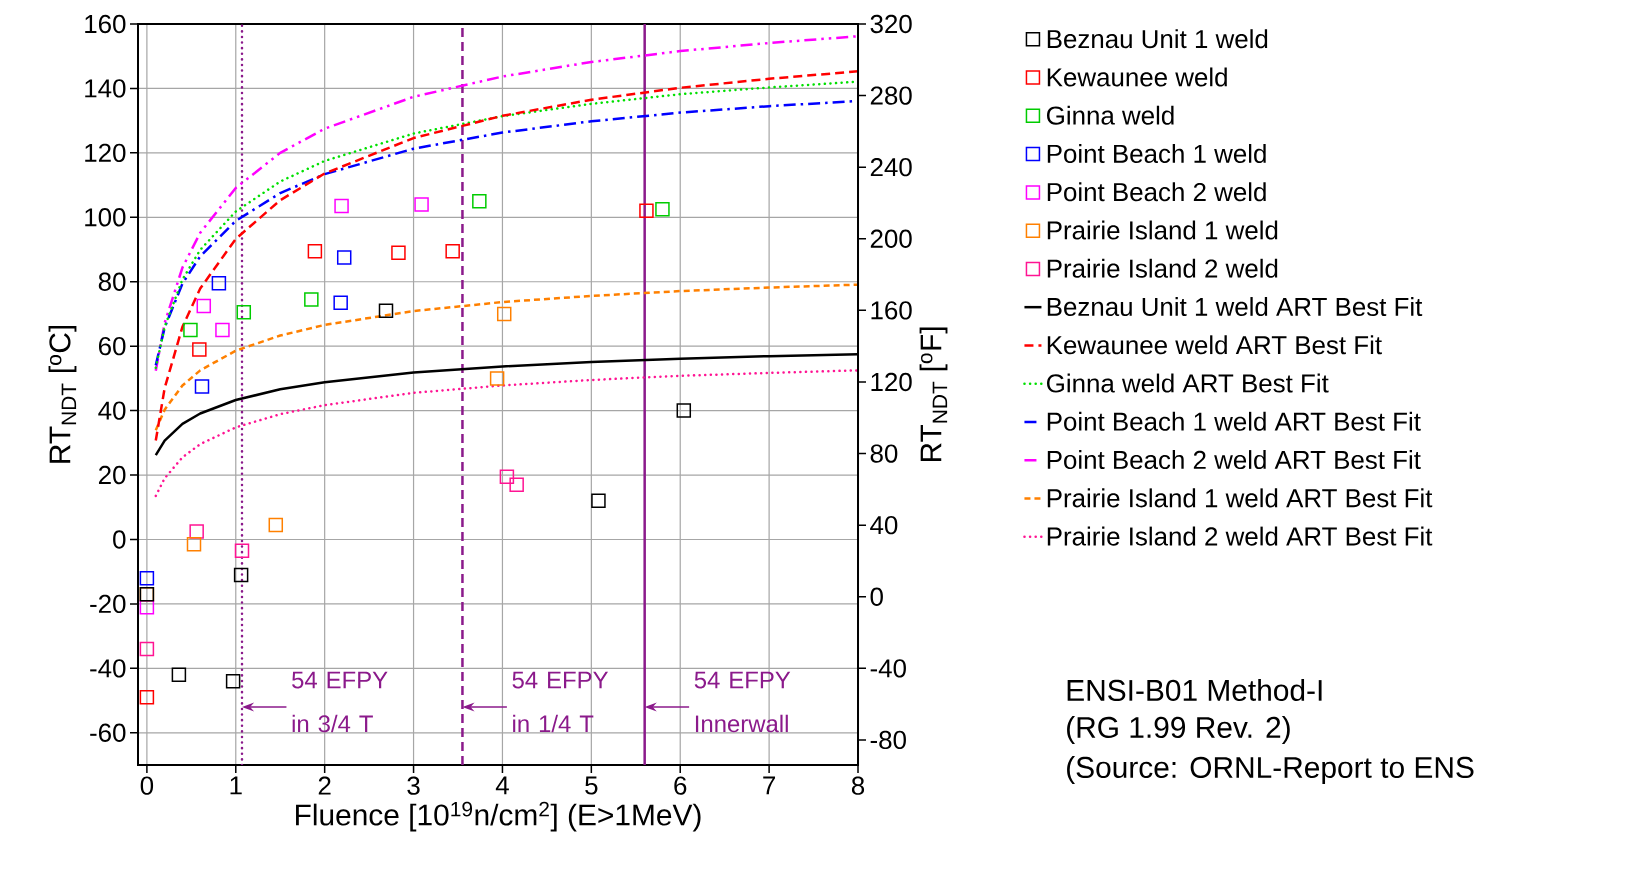  I want to click on y-tick-label: -40, so click(108, 668).